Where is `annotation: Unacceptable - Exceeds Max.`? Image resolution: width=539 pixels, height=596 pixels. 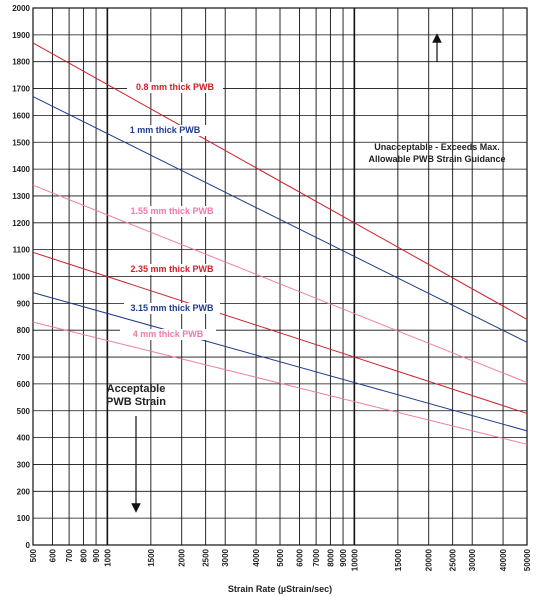 annotation: Unacceptable - Exceeds Max. is located at coordinates (437, 147).